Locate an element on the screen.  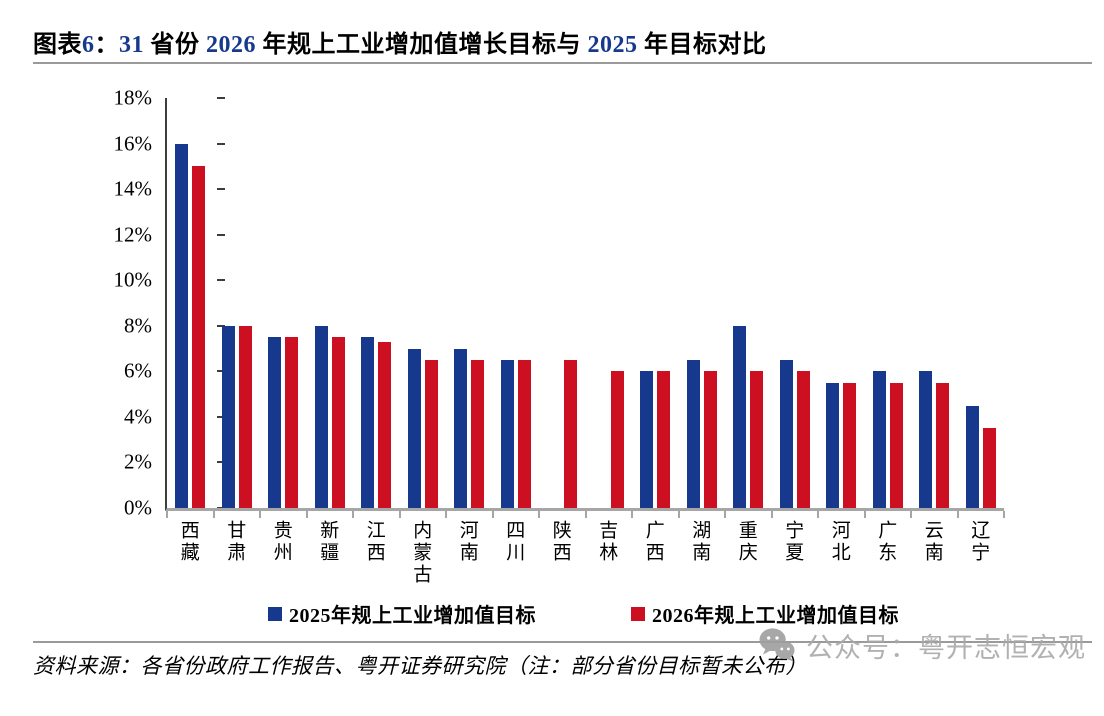
x-axis-label: 湖南 is located at coordinates (700, 542).